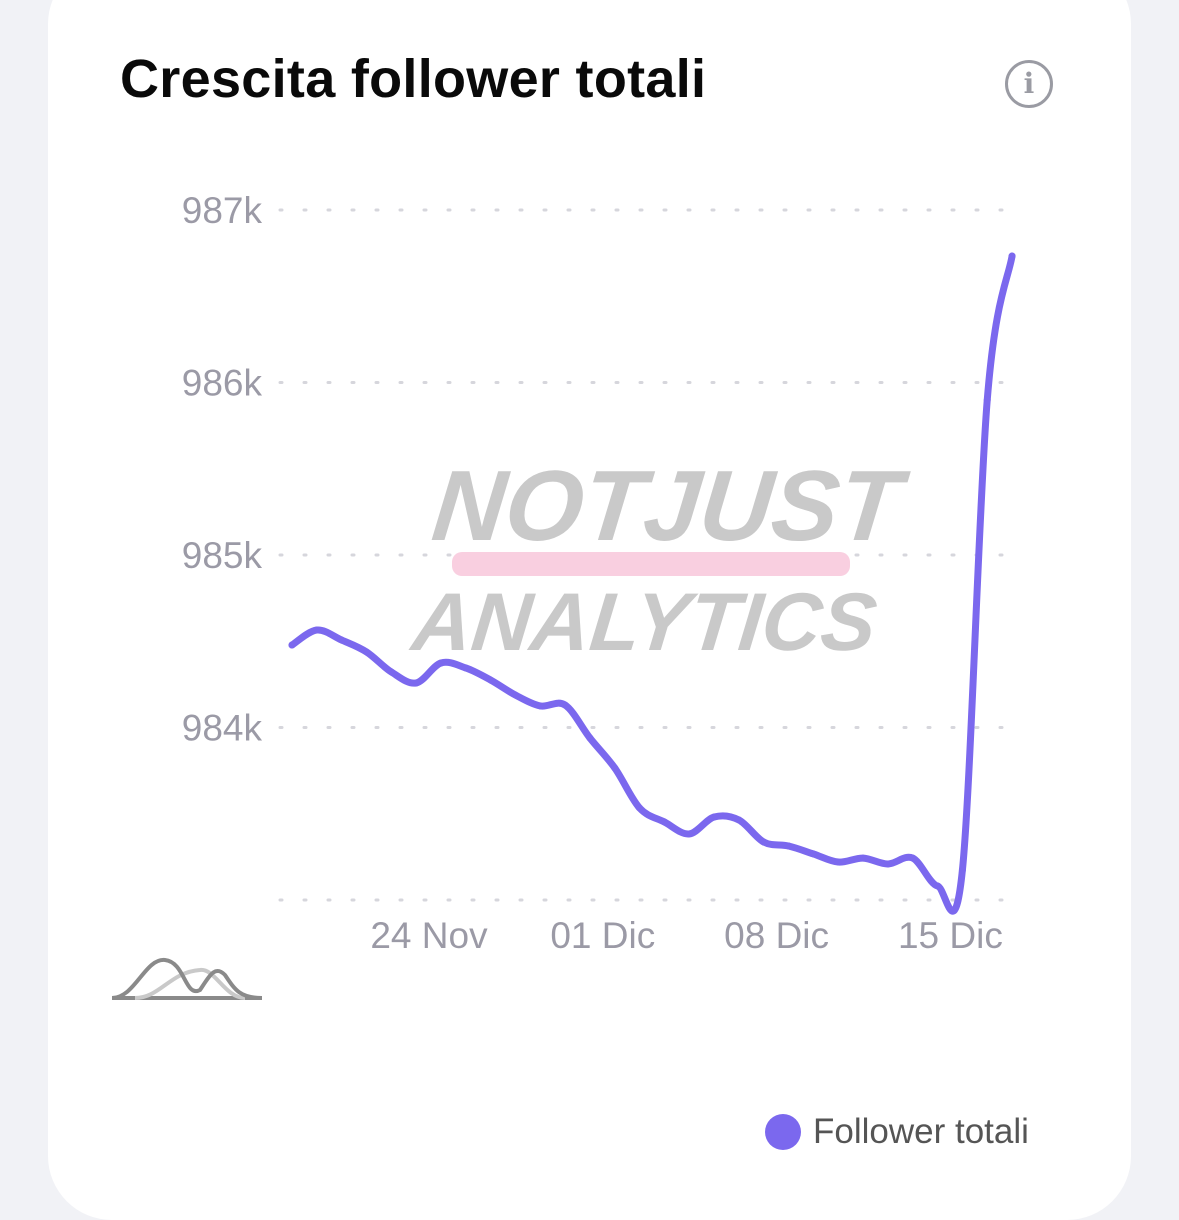 The width and height of the screenshot is (1179, 1220). What do you see at coordinates (643, 622) in the screenshot?
I see `svg-text: ANALYTICS` at bounding box center [643, 622].